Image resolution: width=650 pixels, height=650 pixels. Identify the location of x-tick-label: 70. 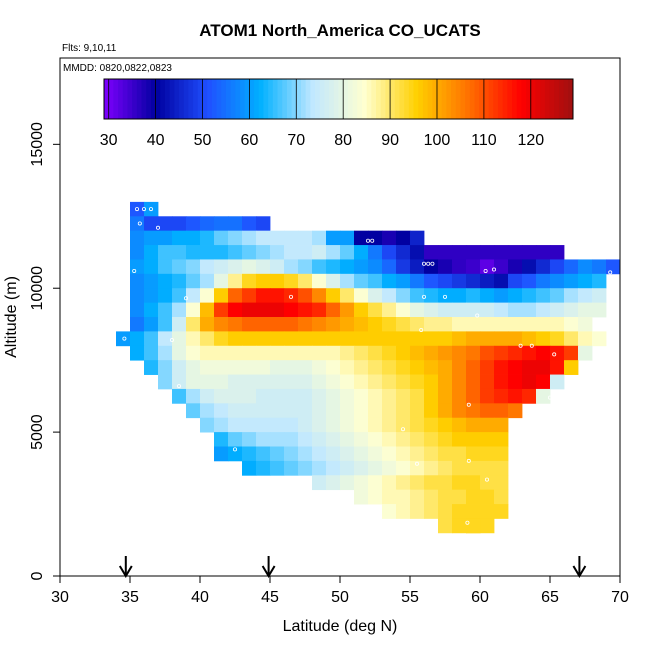
(620, 597).